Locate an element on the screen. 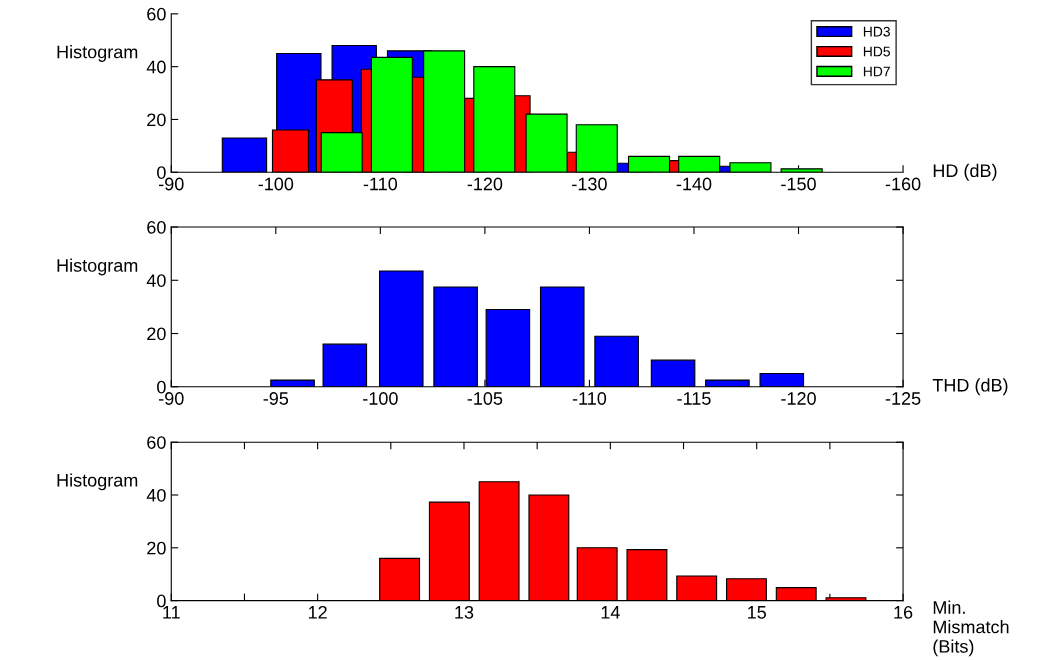 The height and width of the screenshot is (660, 1038). x-axis-title: Min. Mismatch (Bits) is located at coordinates (971, 628).